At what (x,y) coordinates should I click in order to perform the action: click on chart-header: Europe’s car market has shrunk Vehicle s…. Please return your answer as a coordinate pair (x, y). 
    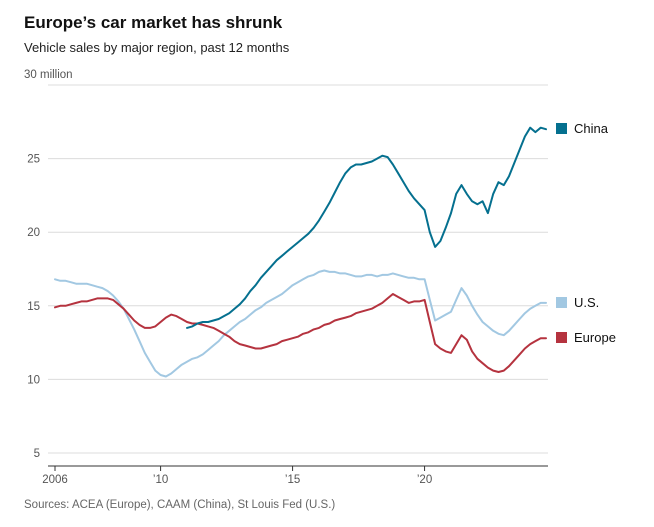
    Looking at the image, I should click on (156, 34).